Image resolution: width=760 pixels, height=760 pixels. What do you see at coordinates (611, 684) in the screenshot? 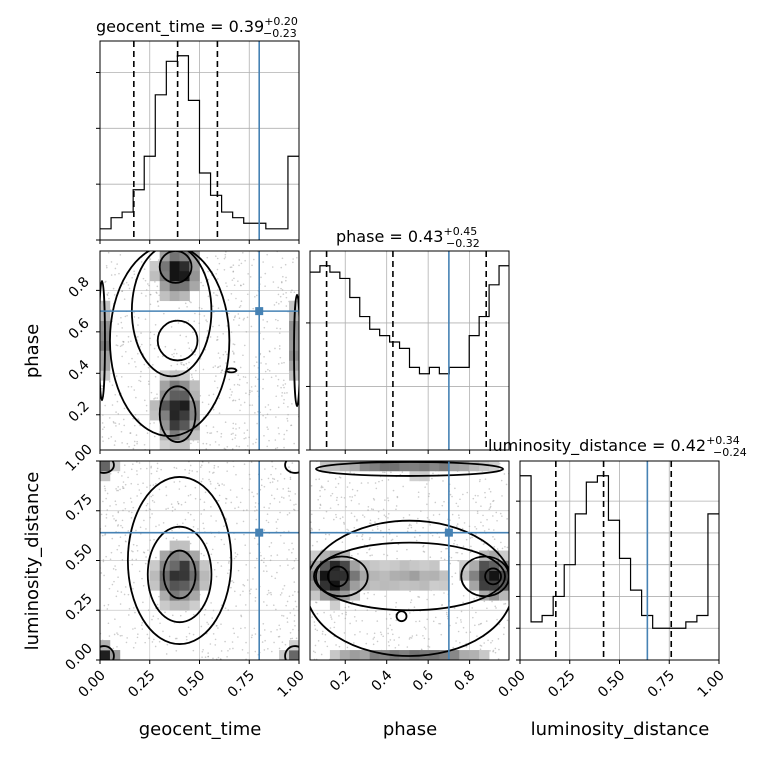
I see `xtick-label-luminosity_distance: 0.50` at bounding box center [611, 684].